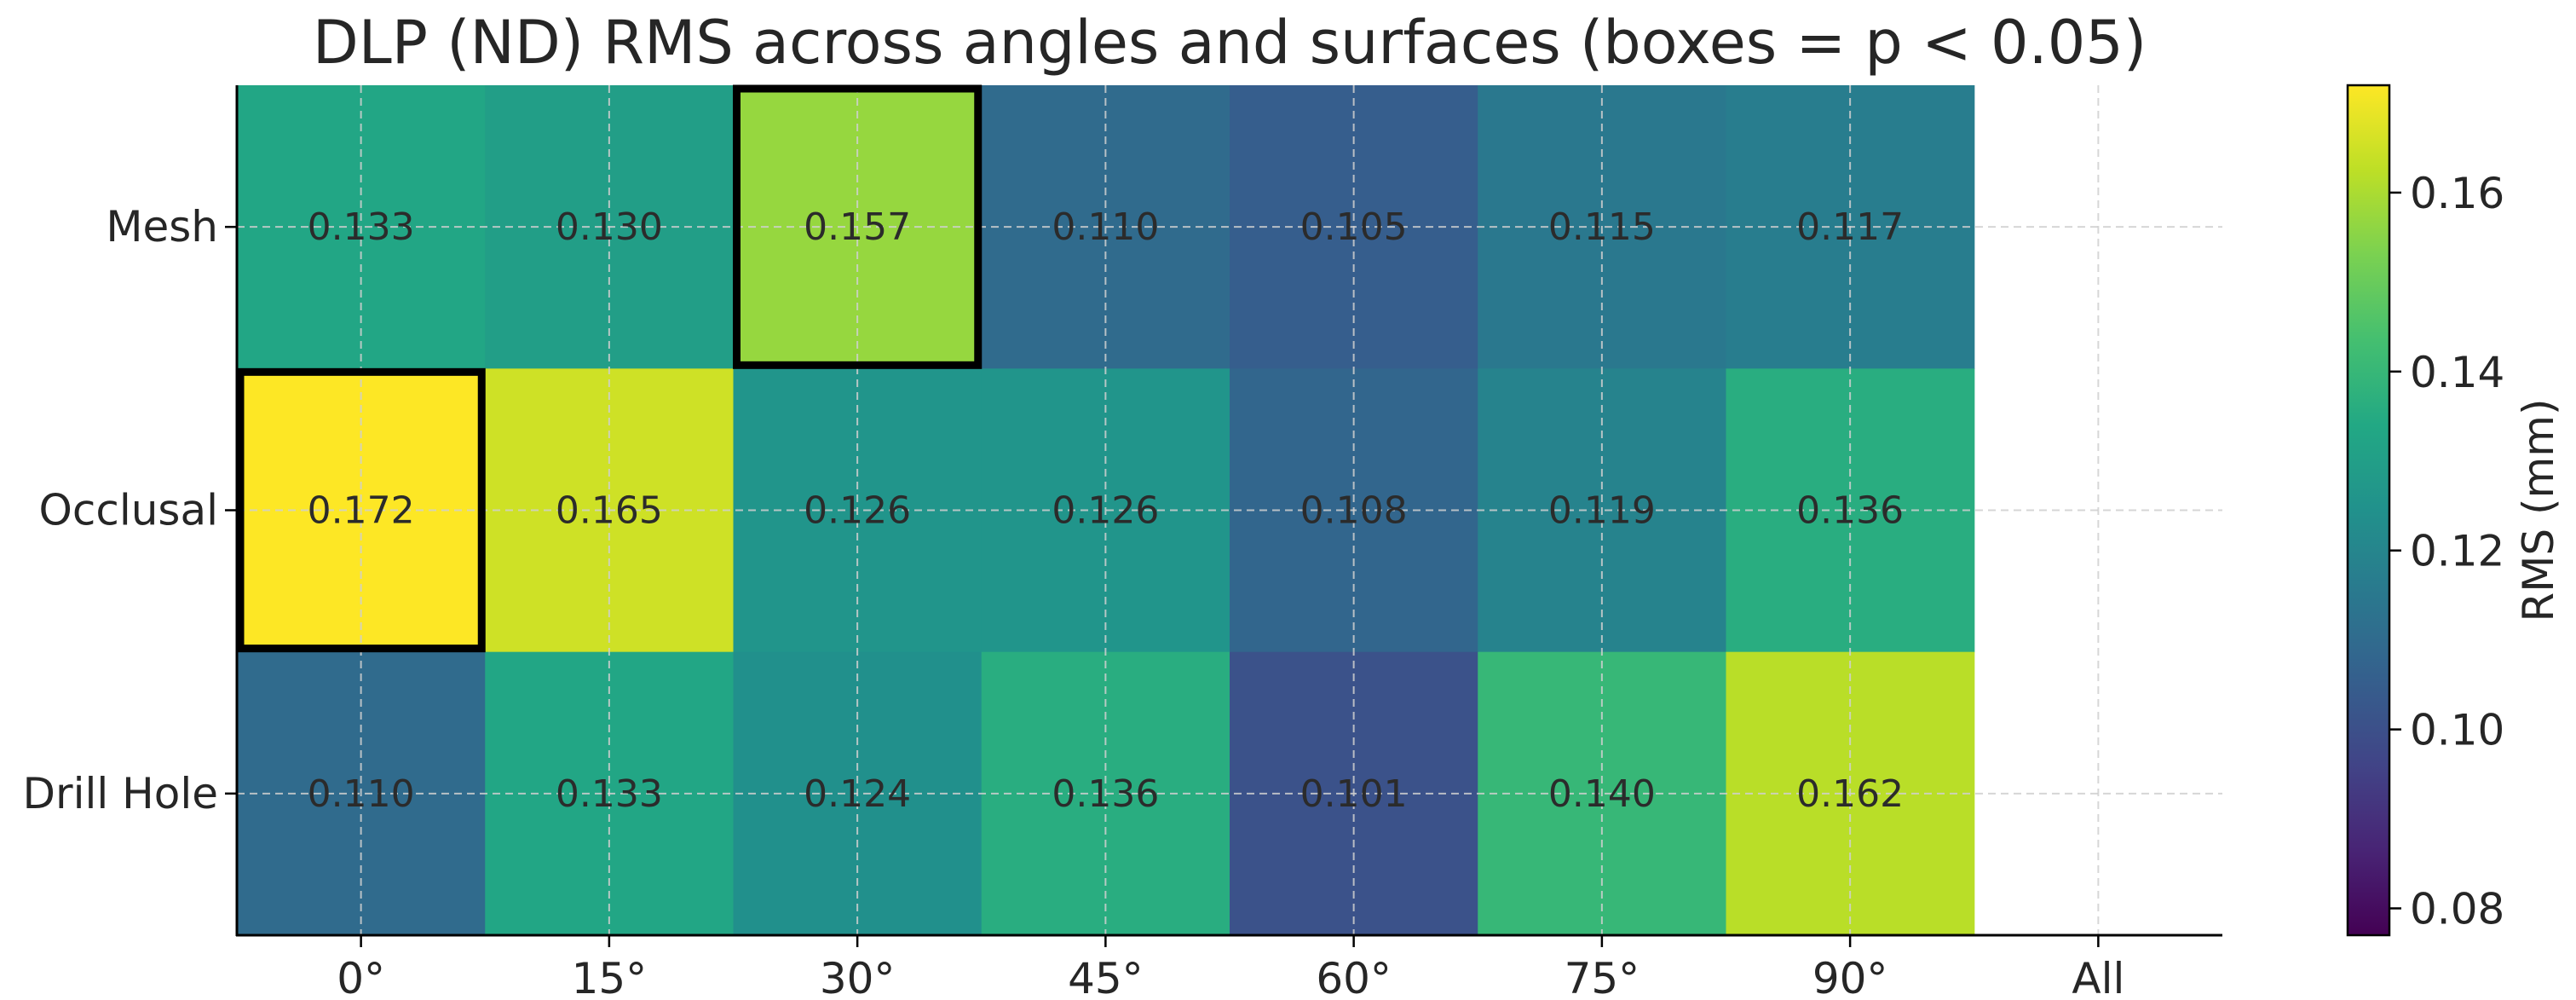 The height and width of the screenshot is (1000, 2576). I want to click on cell-value-label: 0.130, so click(609, 227).